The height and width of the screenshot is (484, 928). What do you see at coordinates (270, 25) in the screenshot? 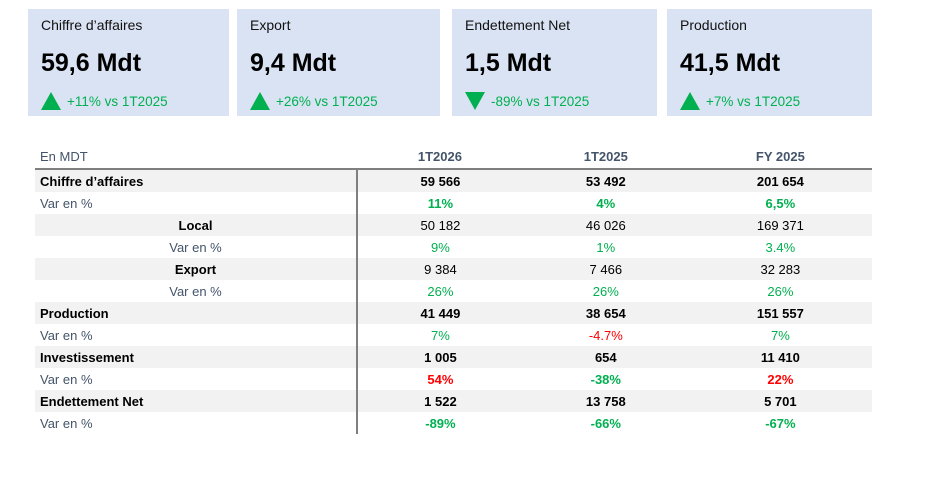
I see `kpi-title: Export` at bounding box center [270, 25].